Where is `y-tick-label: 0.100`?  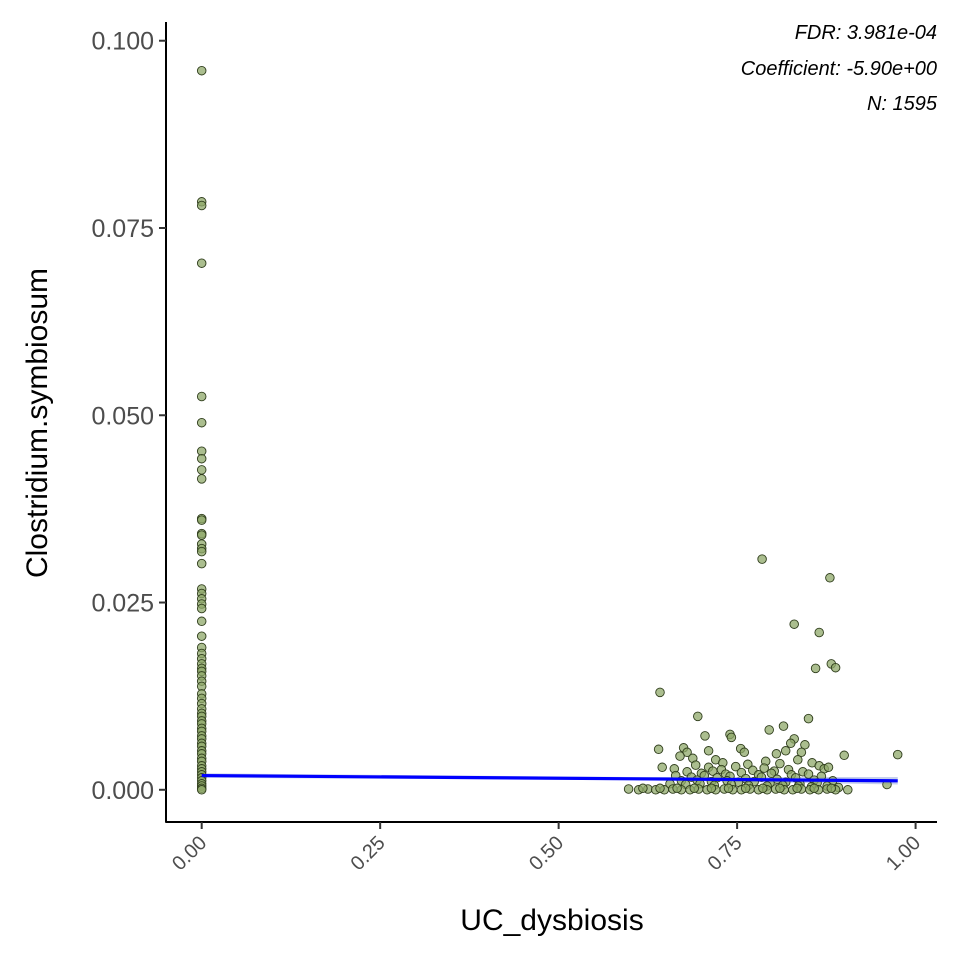
y-tick-label: 0.100 is located at coordinates (122, 42).